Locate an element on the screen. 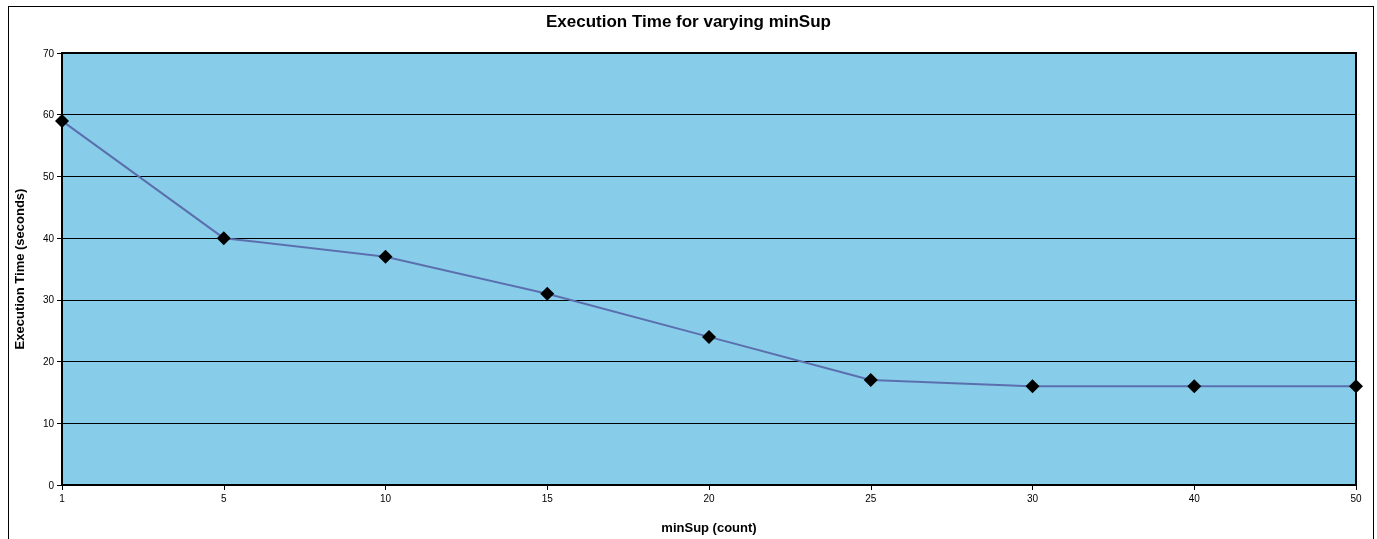 This screenshot has height=539, width=1377. x-tick-label: 5 is located at coordinates (223, 498).